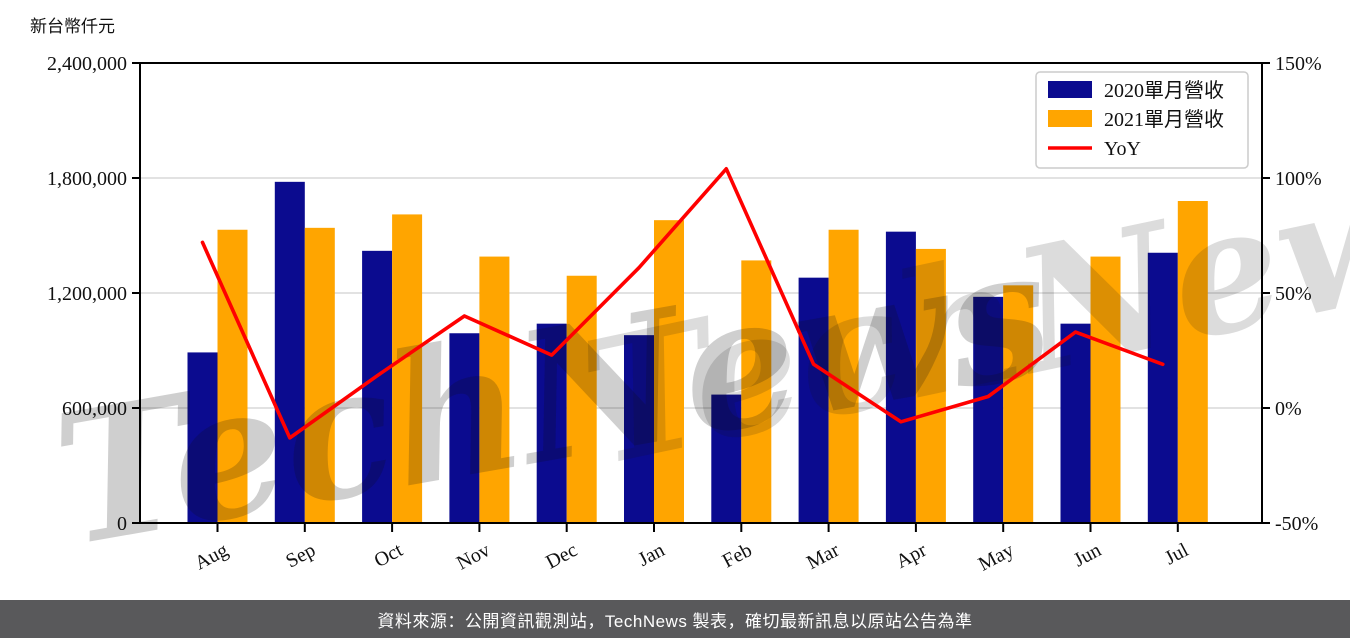 The height and width of the screenshot is (638, 1350). Describe the element at coordinates (289, 352) in the screenshot. I see `bar-2020-sep` at that location.